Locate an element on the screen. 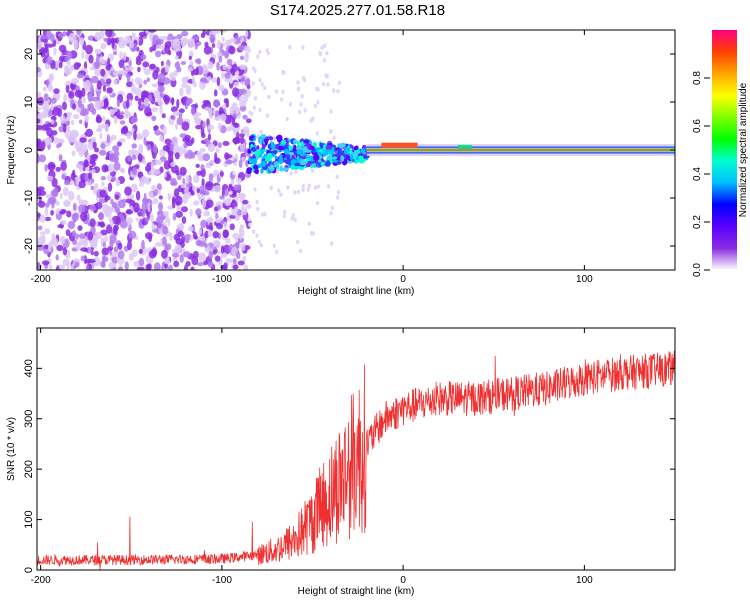 Image resolution: width=750 pixels, height=600 pixels. colorbar-tick-label: 0.6 is located at coordinates (697, 126).